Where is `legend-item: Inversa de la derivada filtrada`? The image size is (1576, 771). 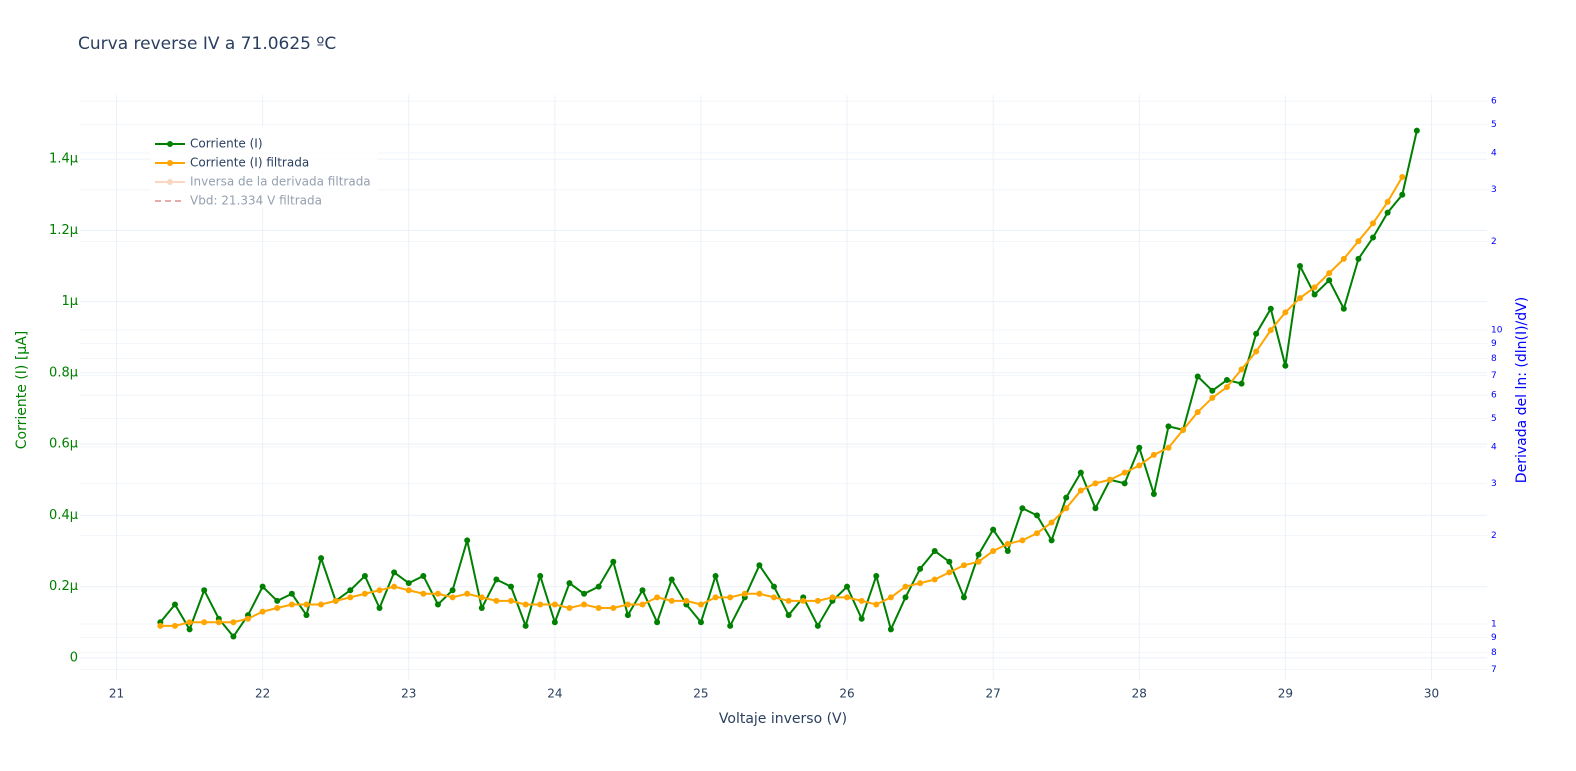 legend-item: Inversa de la derivada filtrada is located at coordinates (263, 182).